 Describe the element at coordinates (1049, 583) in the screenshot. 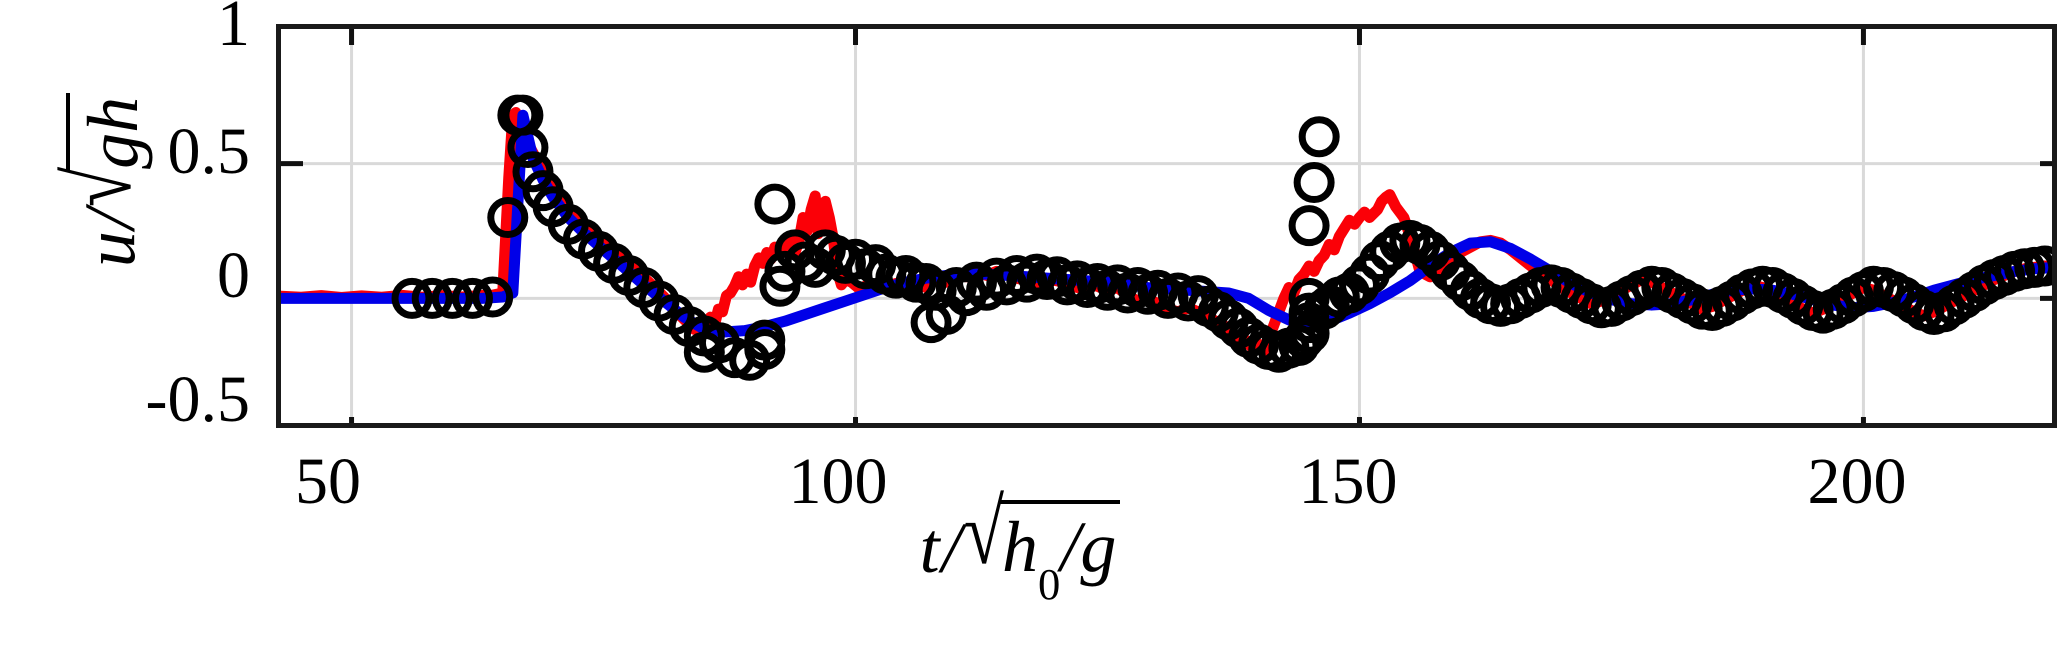

I see `x-axis-radicand-subscript: 0` at that location.